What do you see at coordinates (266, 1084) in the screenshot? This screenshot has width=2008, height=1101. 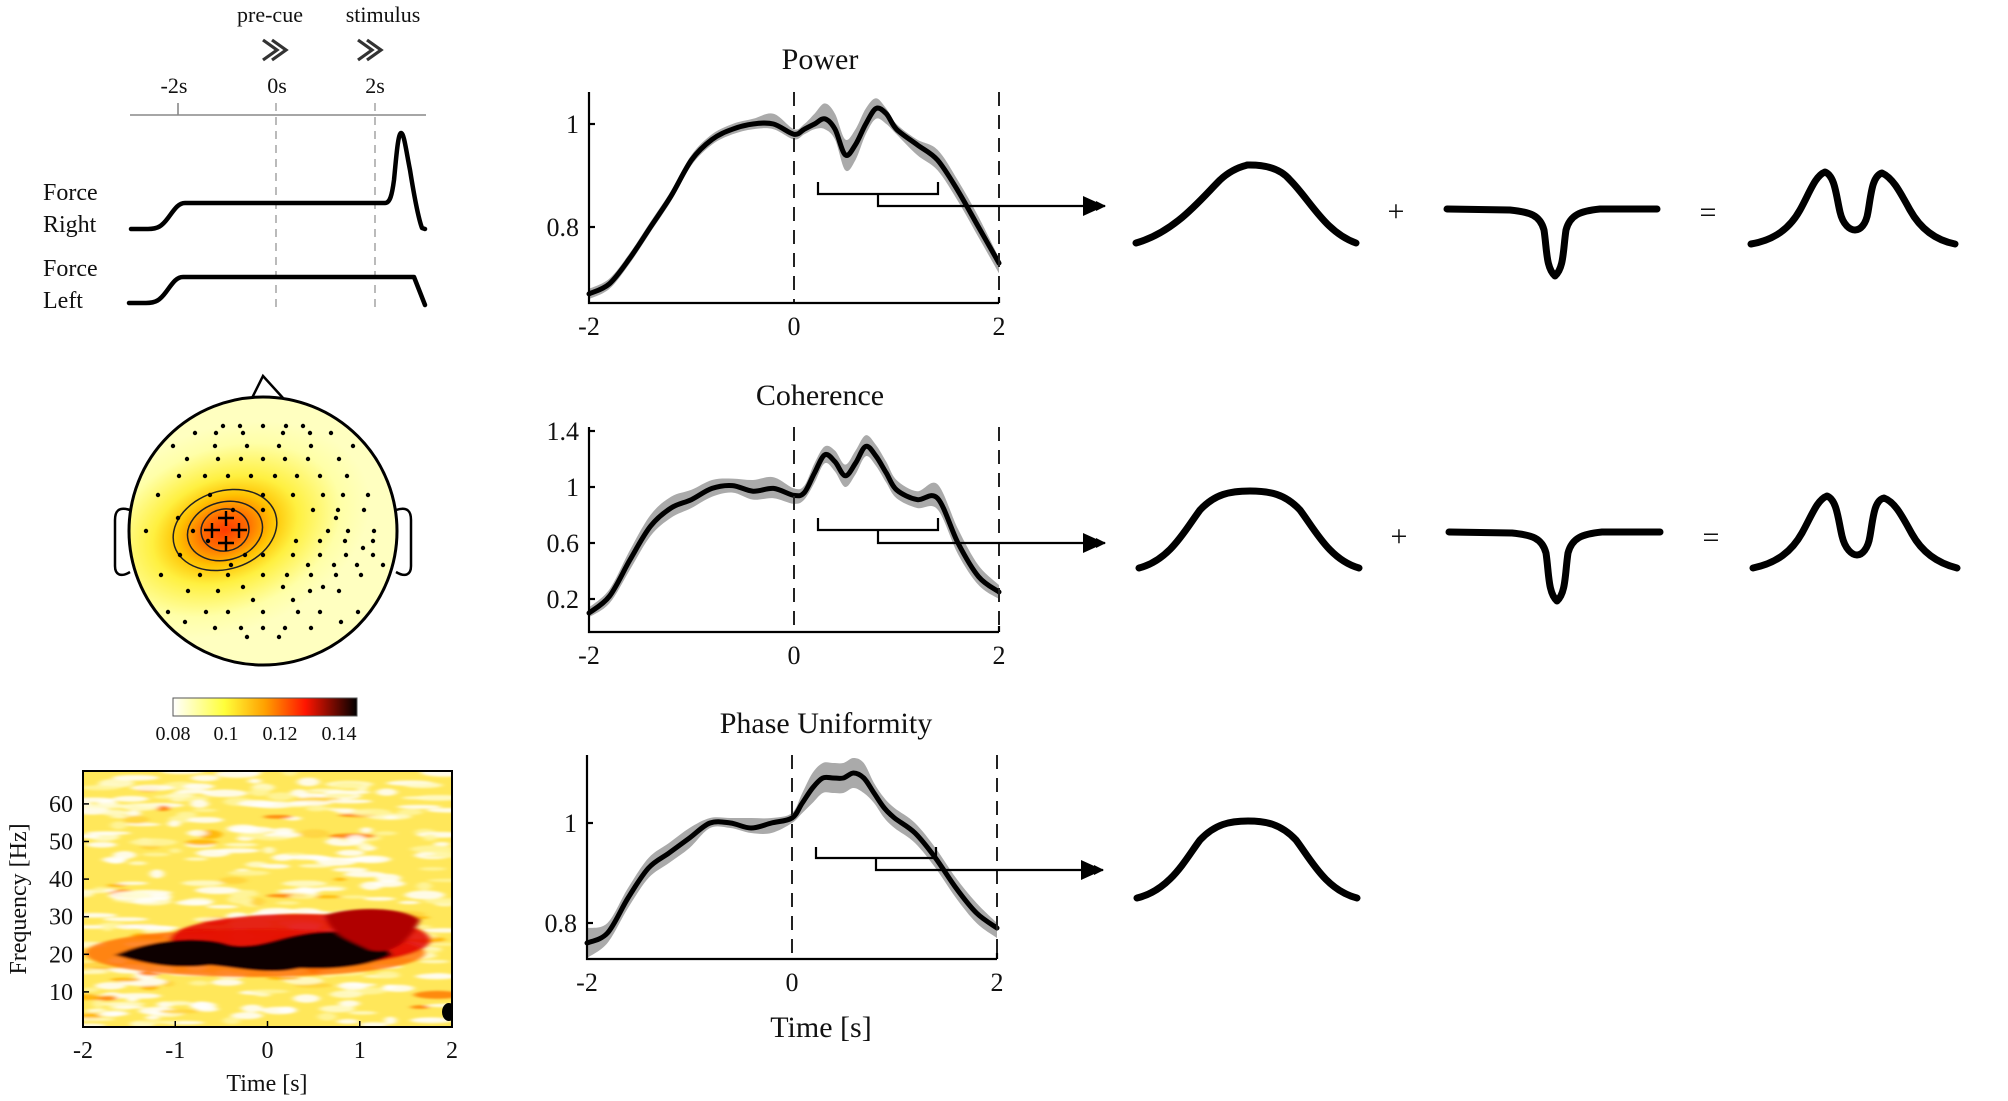 I see `spectrogram-xlabel: Time [s]` at bounding box center [266, 1084].